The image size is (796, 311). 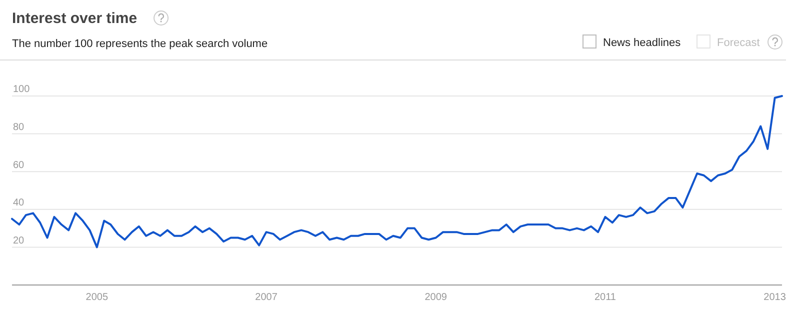 What do you see at coordinates (436, 298) in the screenshot?
I see `x-tick-label: 2009` at bounding box center [436, 298].